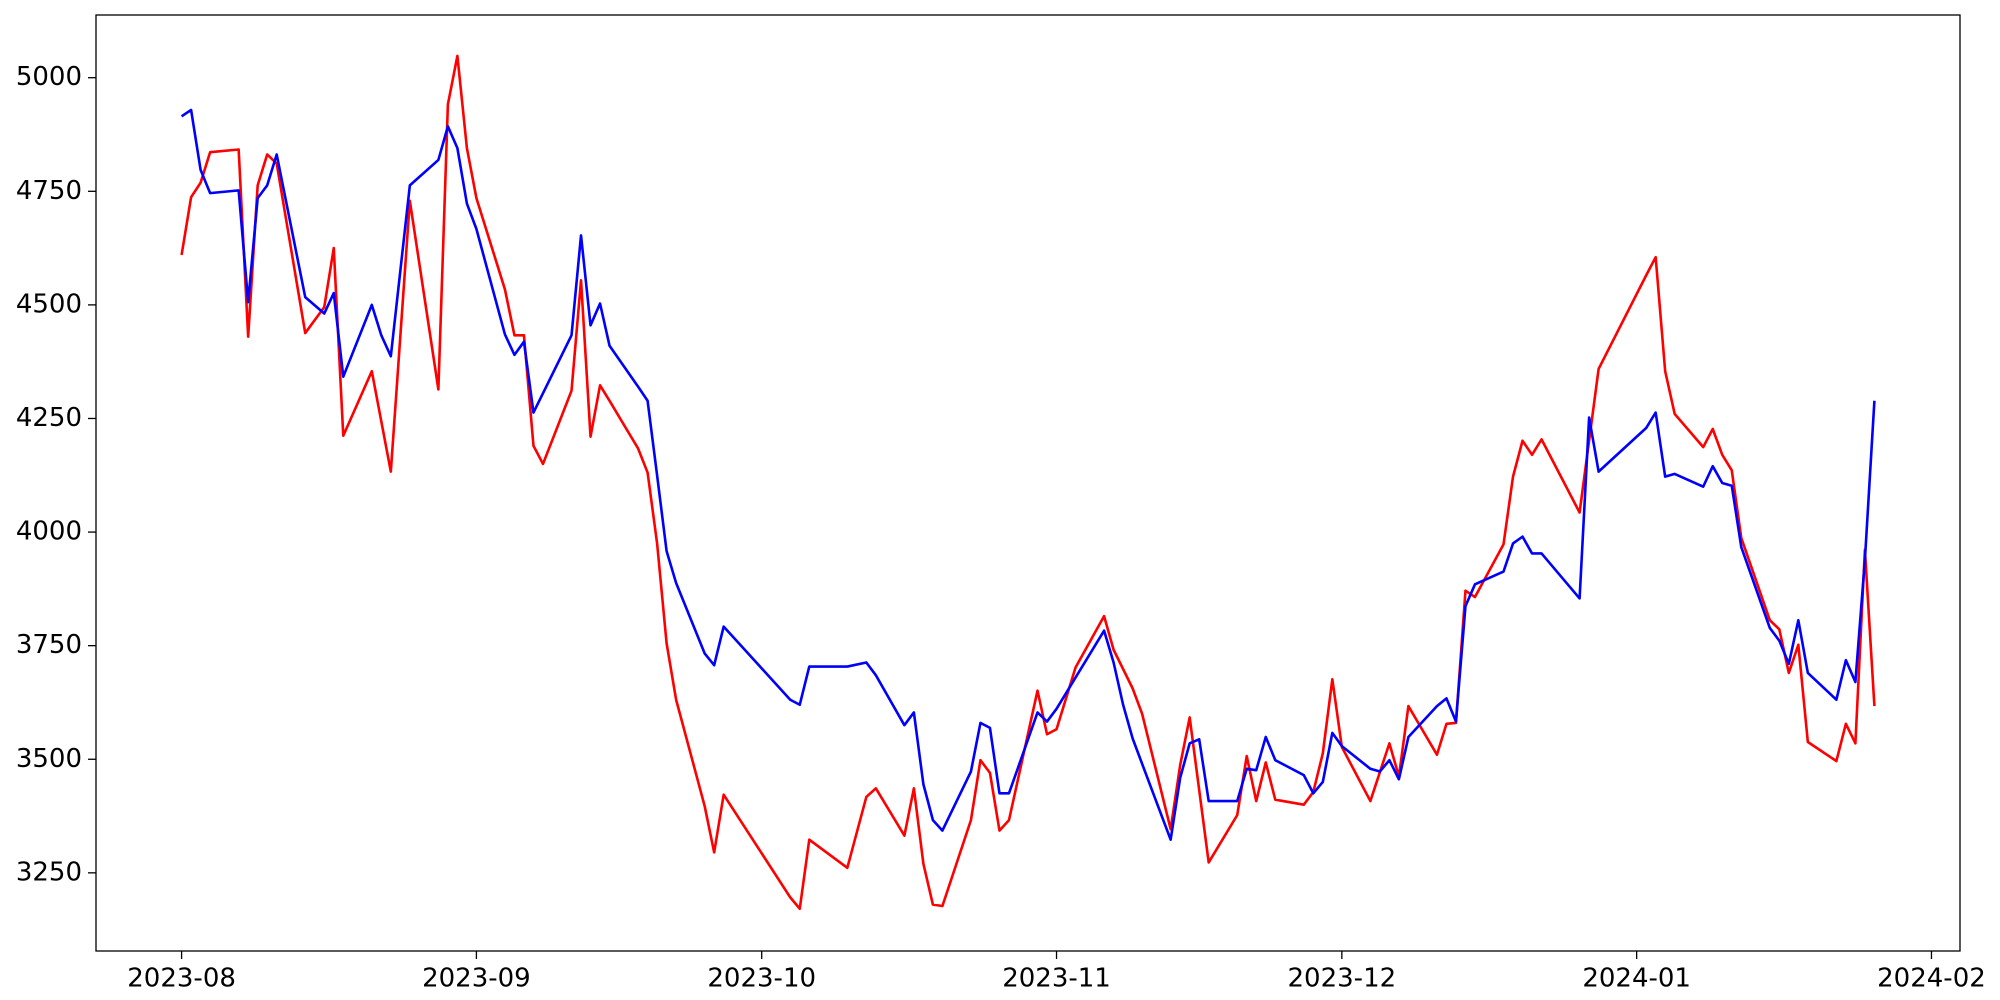 The height and width of the screenshot is (1000, 2000). What do you see at coordinates (49, 77) in the screenshot?
I see `y-tick-label: 5000` at bounding box center [49, 77].